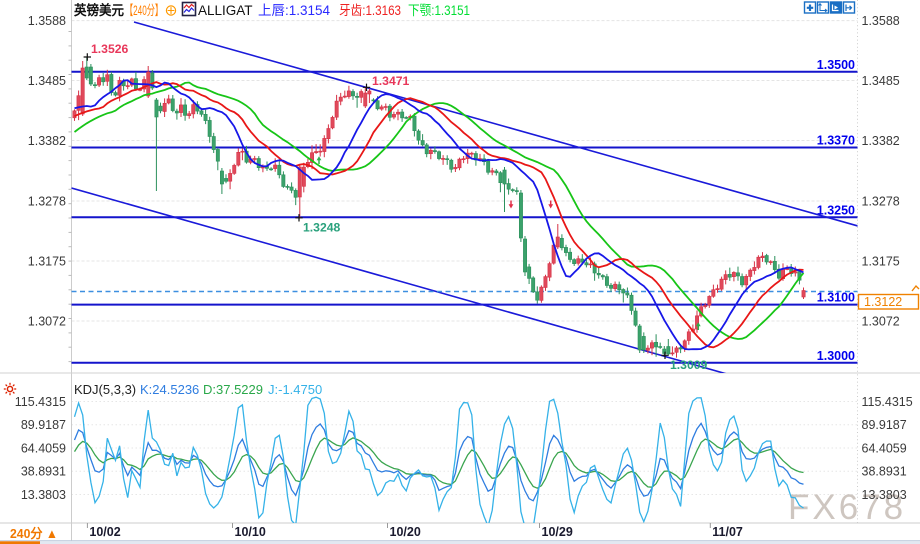  What do you see at coordinates (688, 365) in the screenshot?
I see `svg-text: 1.3009` at bounding box center [688, 365].